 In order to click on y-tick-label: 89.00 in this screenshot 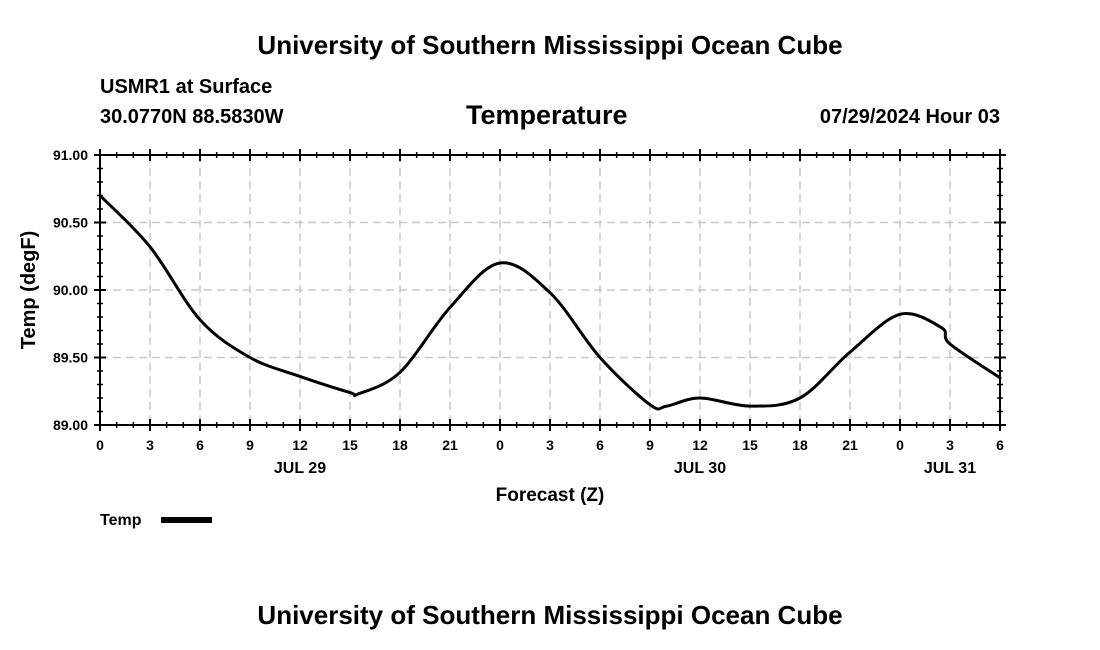, I will do `click(70, 425)`.